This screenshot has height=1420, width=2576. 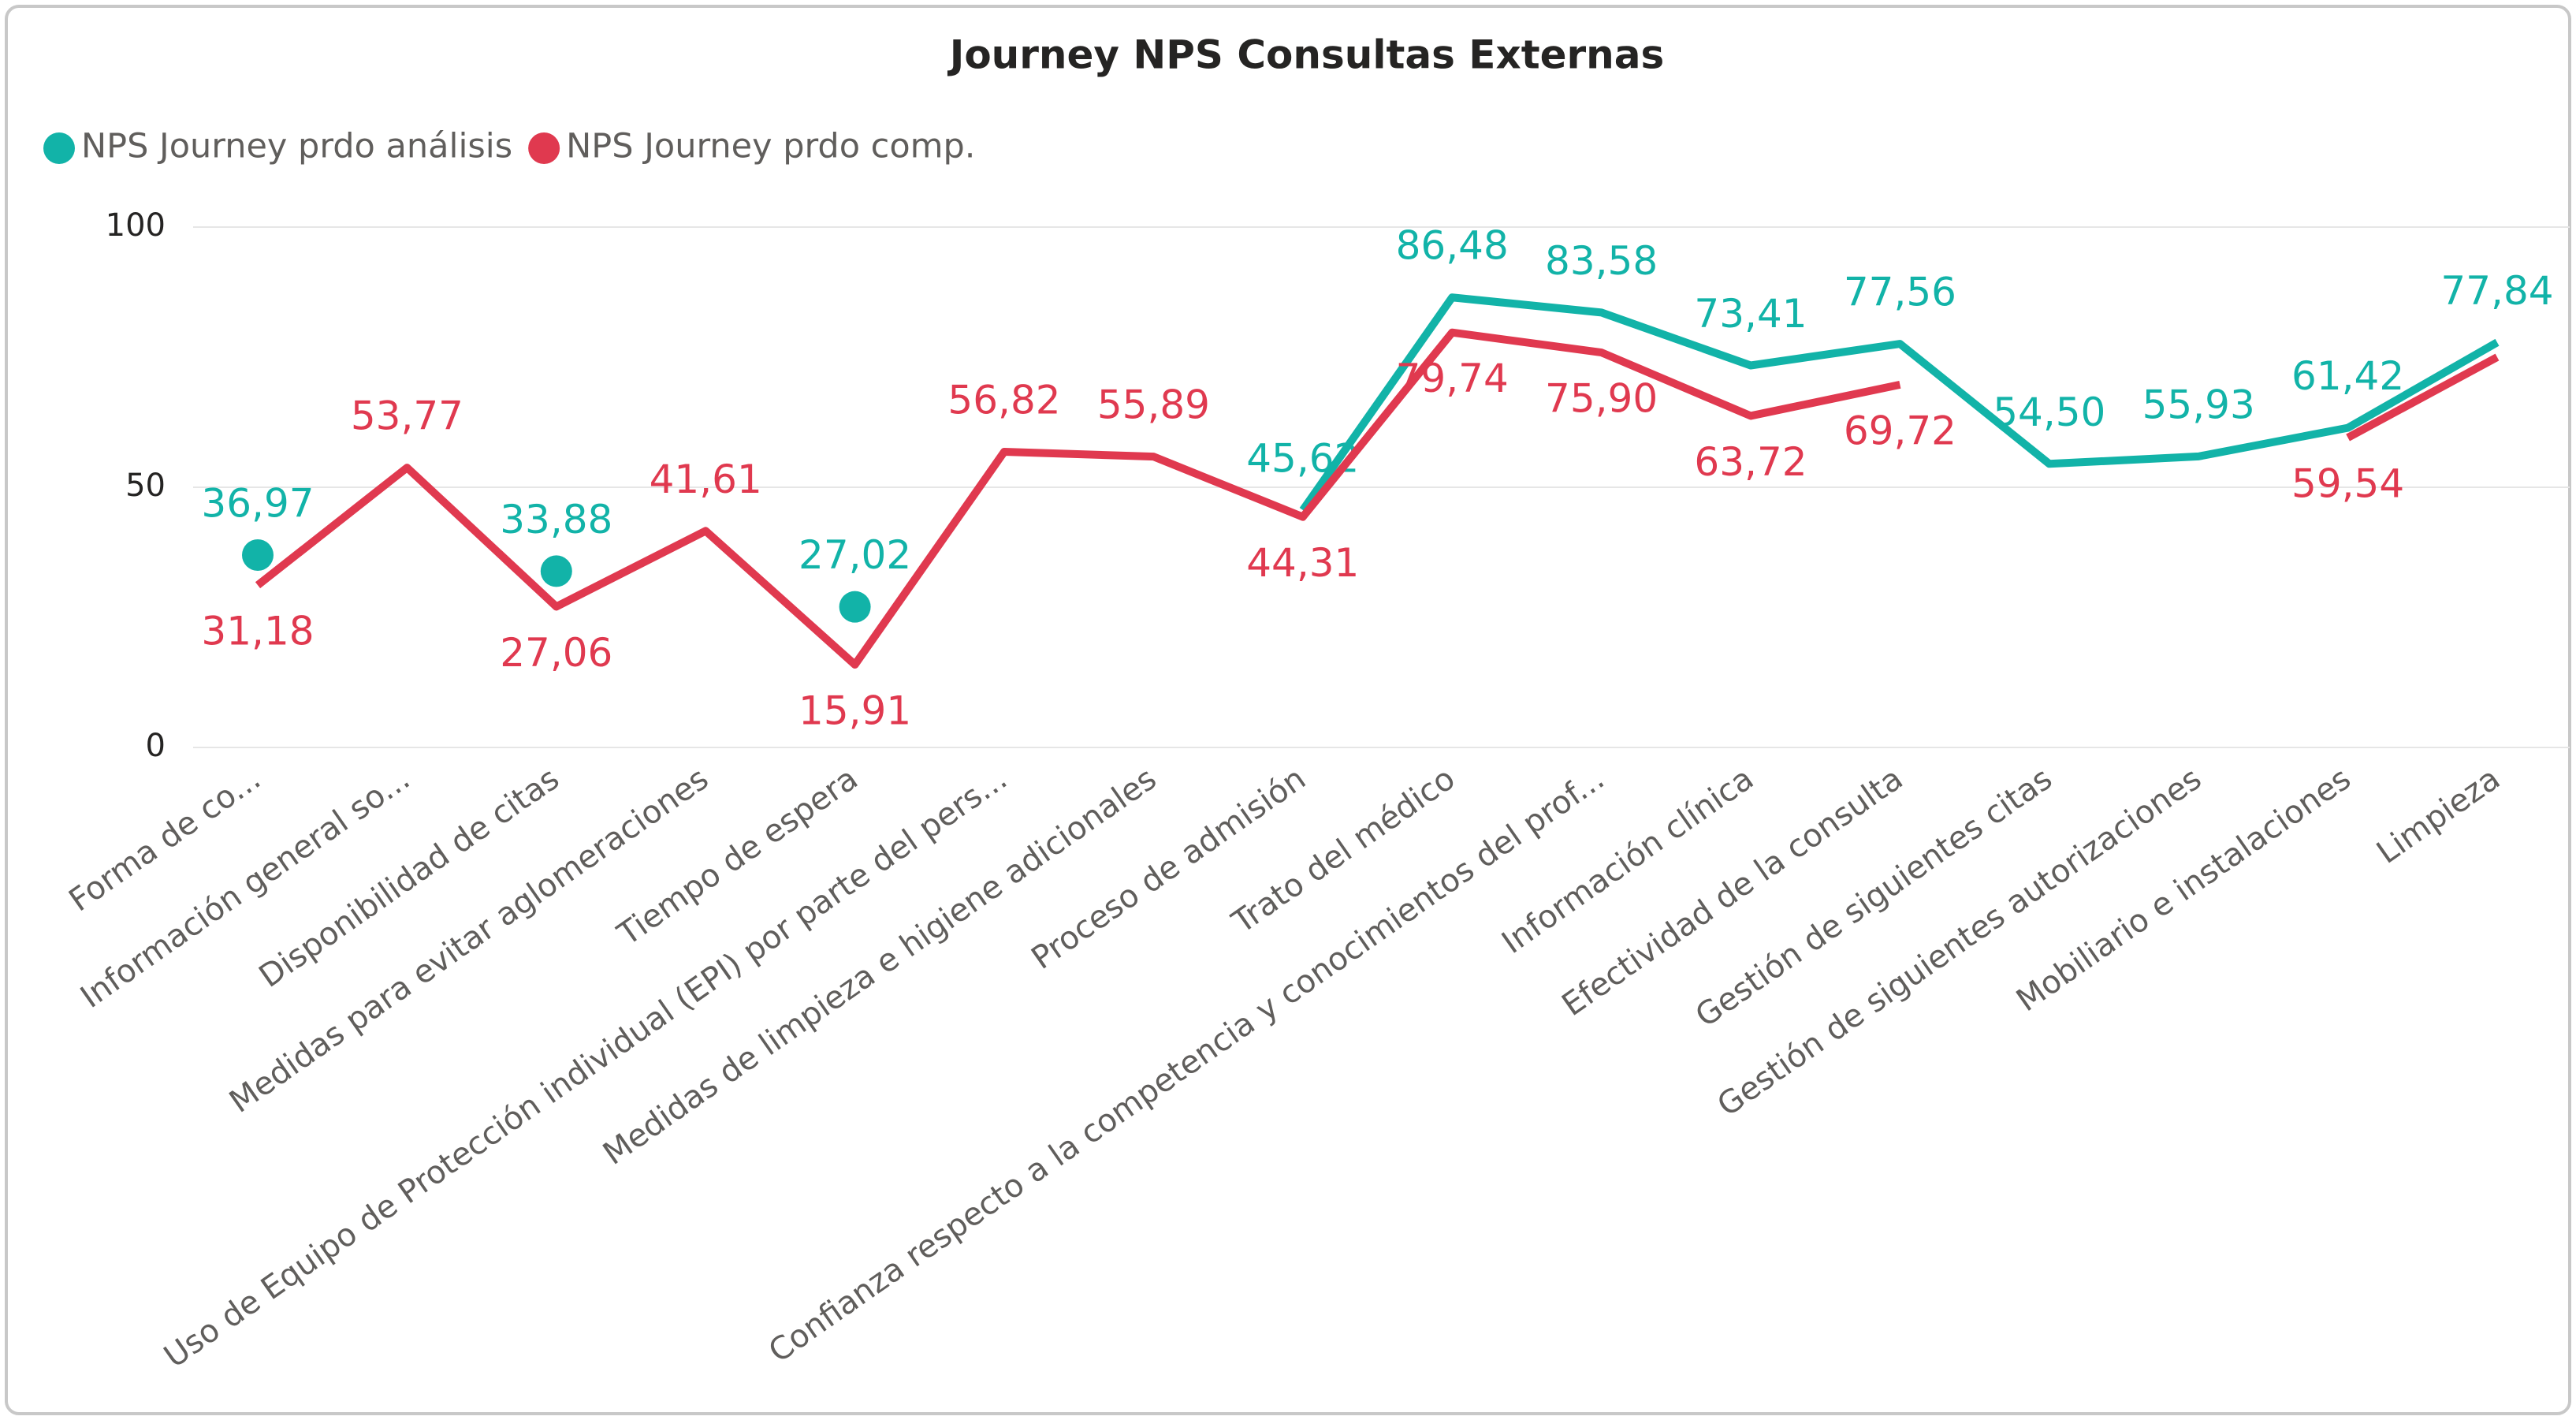 What do you see at coordinates (2198, 404) in the screenshot?
I see `data-label: 55,93` at bounding box center [2198, 404].